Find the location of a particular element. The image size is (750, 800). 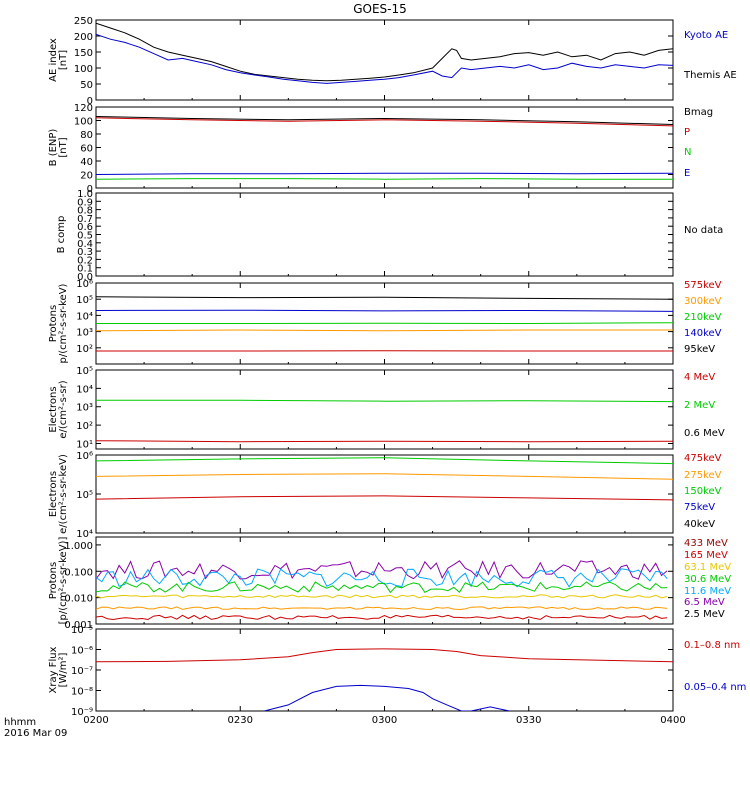

legend-entry: Themis AE is located at coordinates (710, 75).